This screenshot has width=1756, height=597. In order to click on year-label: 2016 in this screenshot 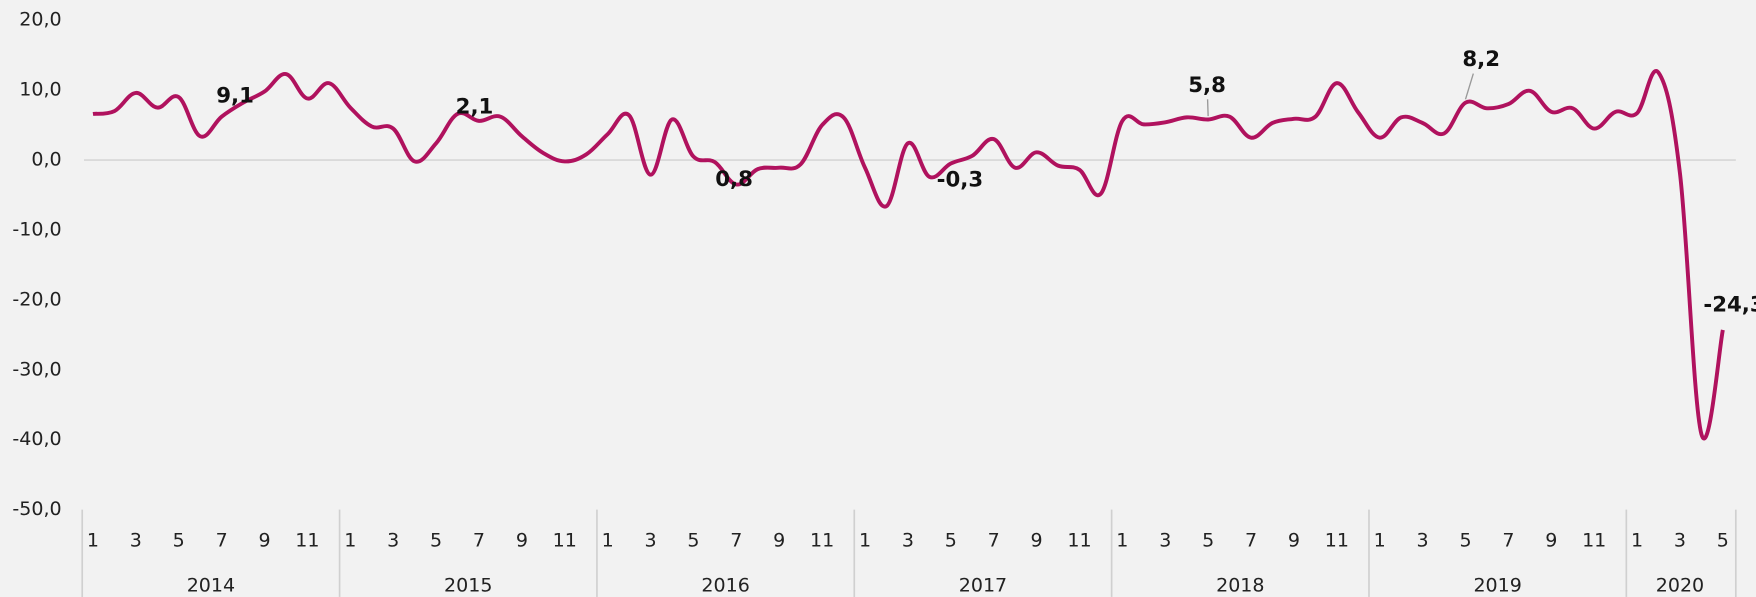, I will do `click(725, 585)`.